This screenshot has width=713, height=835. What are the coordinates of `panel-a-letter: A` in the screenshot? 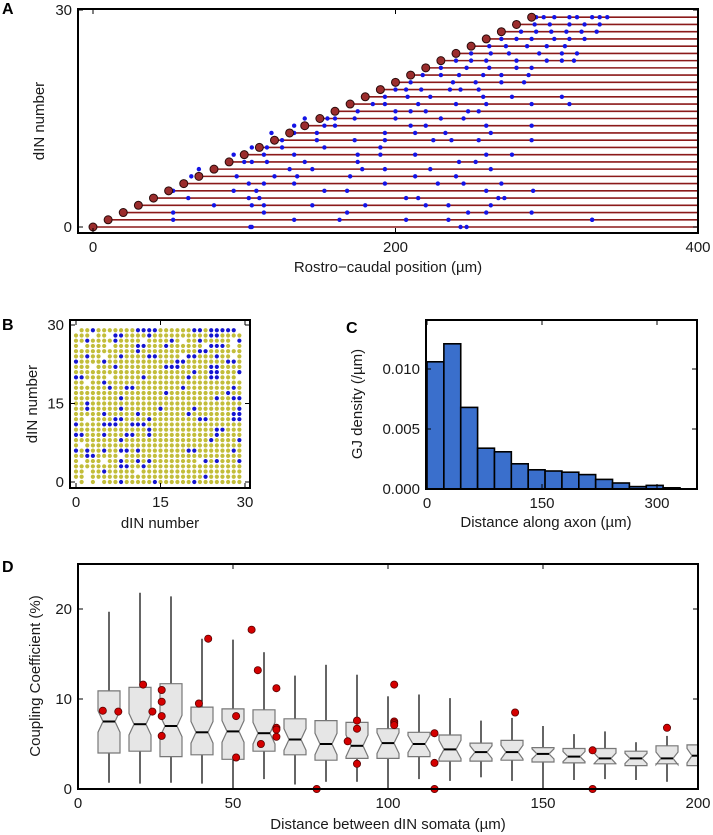 It's located at (8, 9).